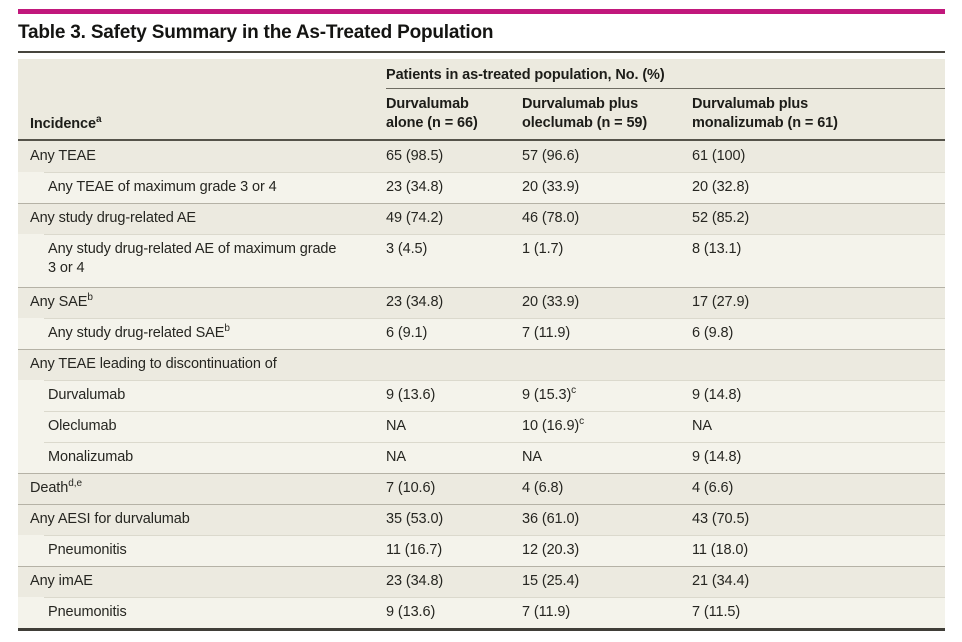  I want to click on row-label: Any imAE, so click(61, 581).